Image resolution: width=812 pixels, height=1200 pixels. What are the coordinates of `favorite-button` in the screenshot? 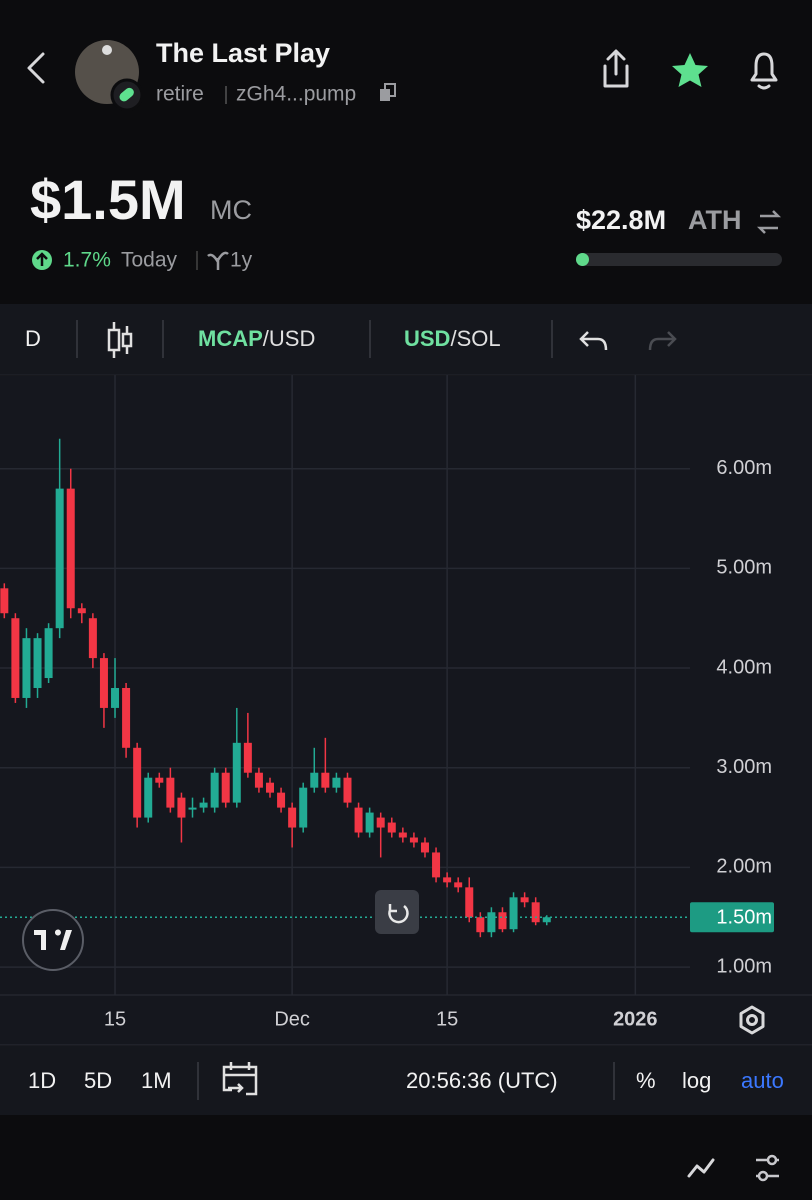 It's located at (690, 70).